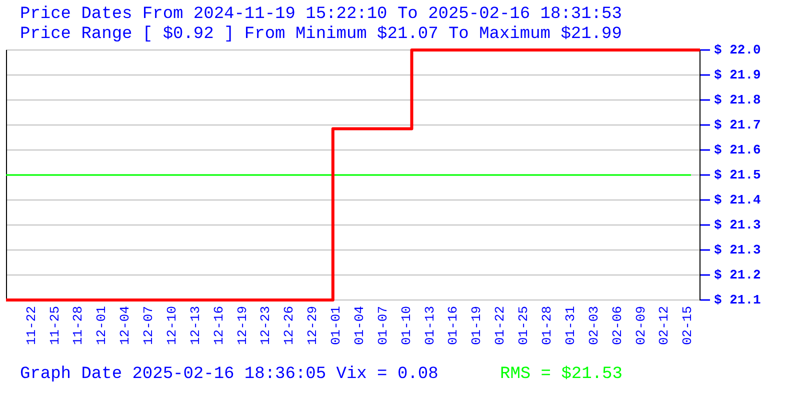  Describe the element at coordinates (617, 326) in the screenshot. I see `x-tick-label: 02-06` at that location.